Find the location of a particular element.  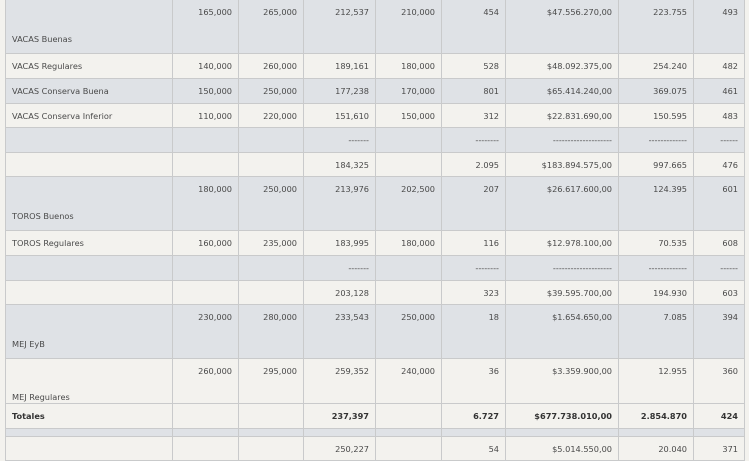

cell: 394 is located at coordinates (719, 331).